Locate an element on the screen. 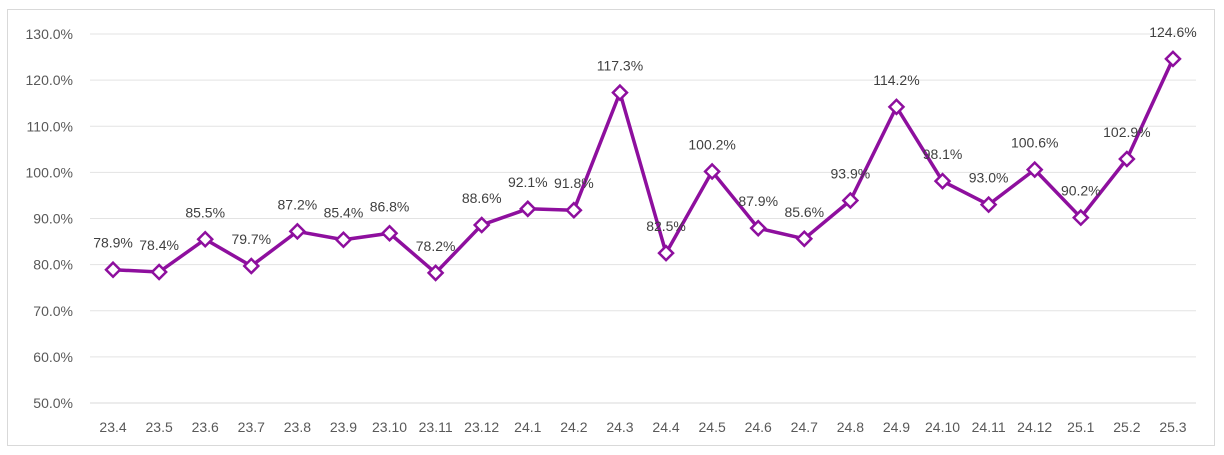 The width and height of the screenshot is (1224, 455). data-label: 93.0% is located at coordinates (989, 178).